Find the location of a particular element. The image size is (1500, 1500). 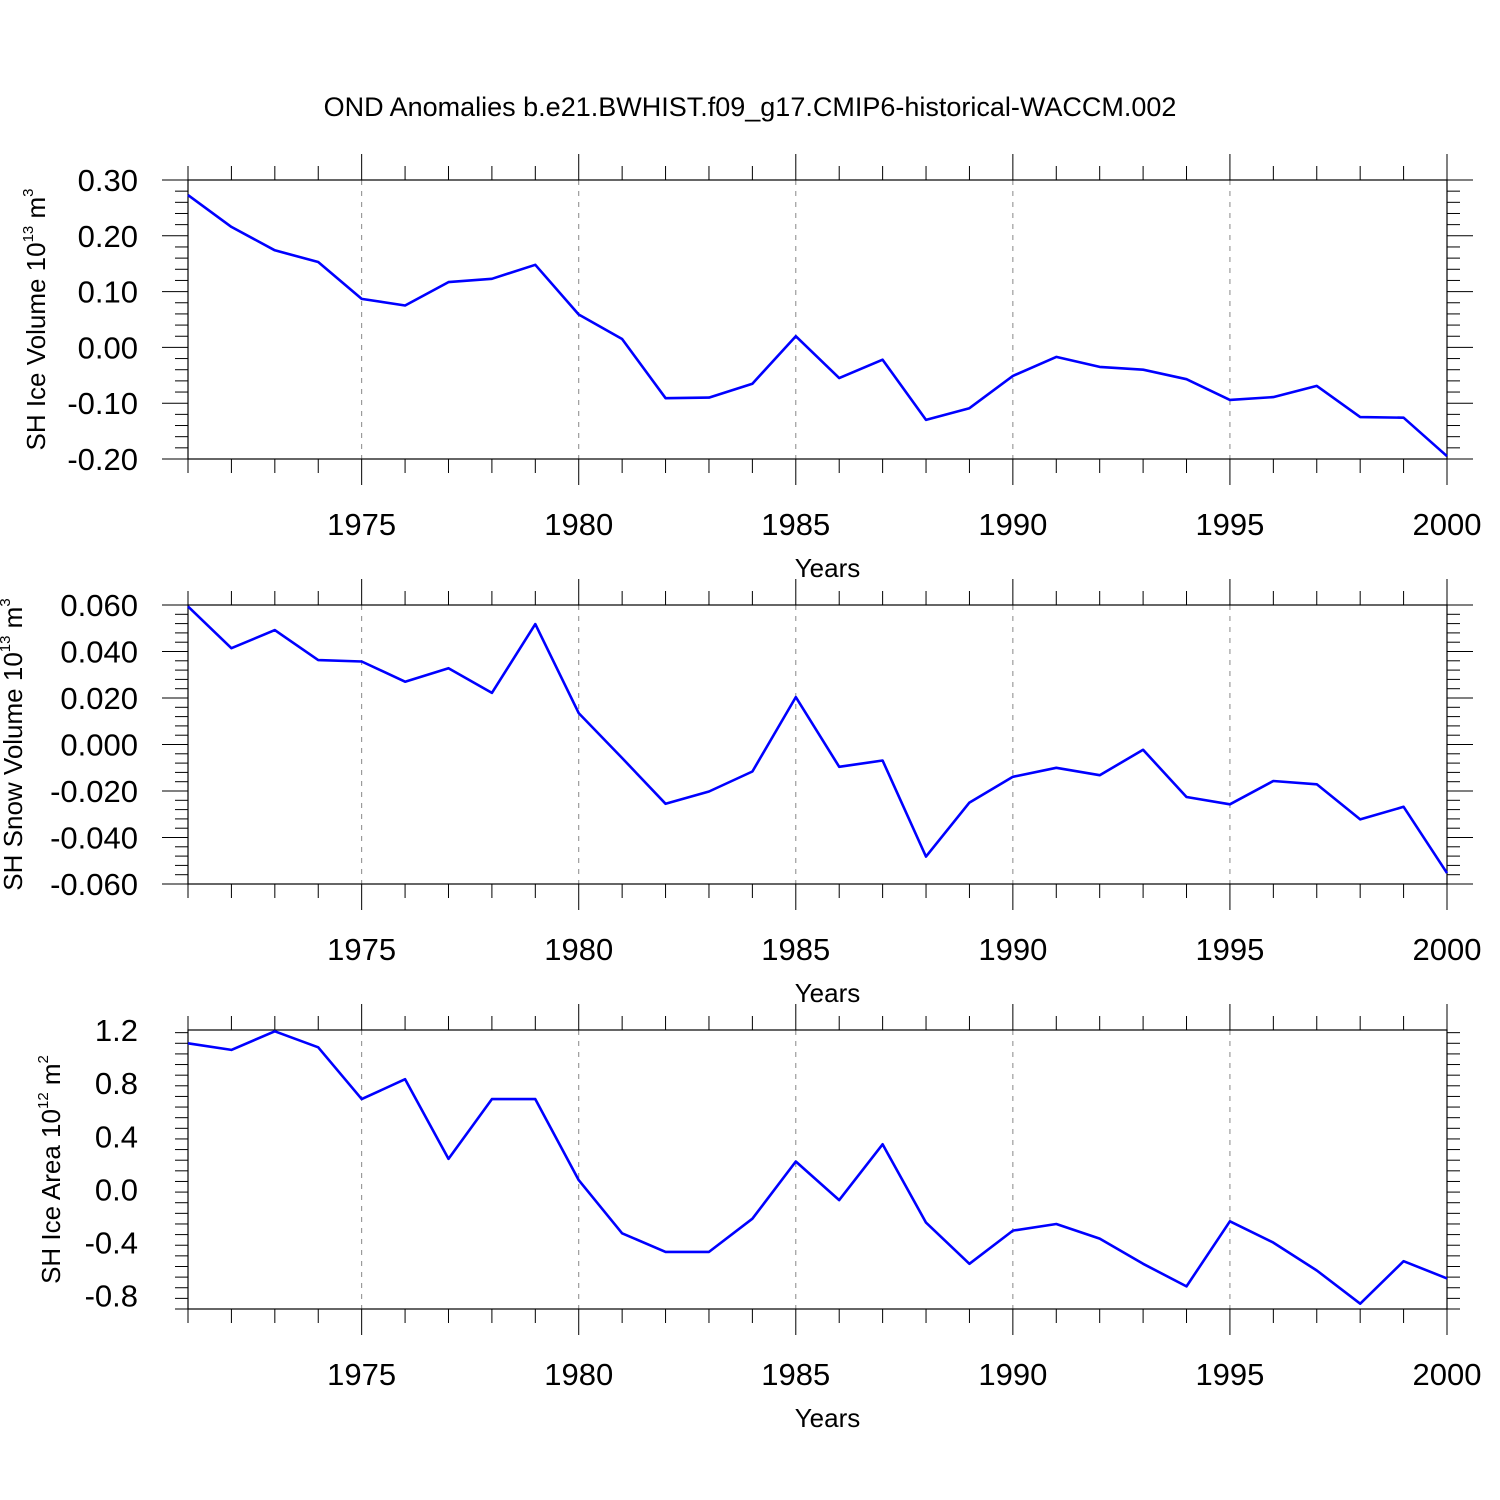

y-tick-label: 0.0 is located at coordinates (116, 1189).